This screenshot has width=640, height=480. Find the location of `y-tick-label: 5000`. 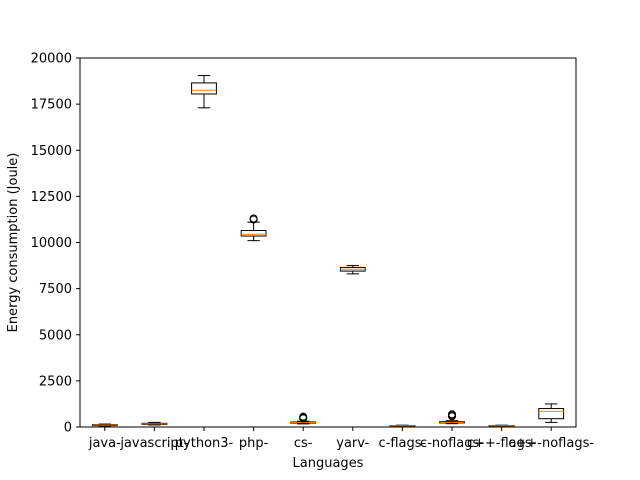

y-tick-label: 5000 is located at coordinates (55, 335).